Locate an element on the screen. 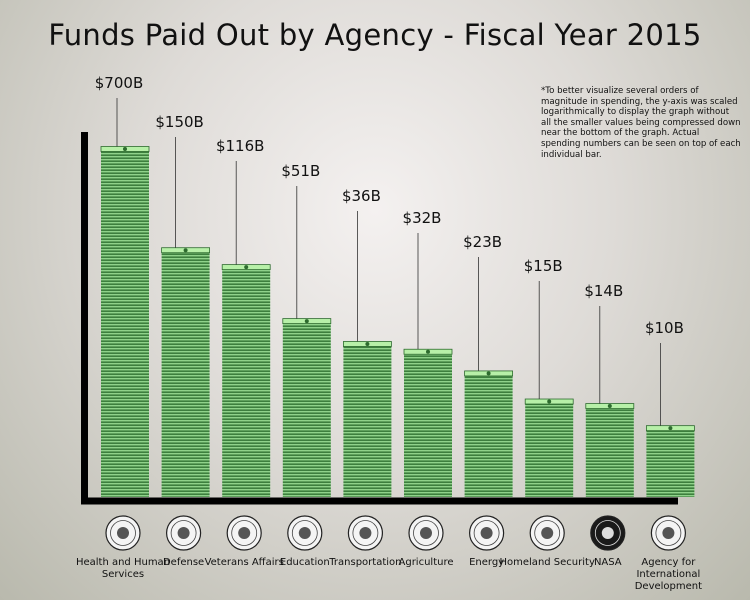 The width and height of the screenshot is (750, 600). hhs-seal-icon is located at coordinates (123, 533).